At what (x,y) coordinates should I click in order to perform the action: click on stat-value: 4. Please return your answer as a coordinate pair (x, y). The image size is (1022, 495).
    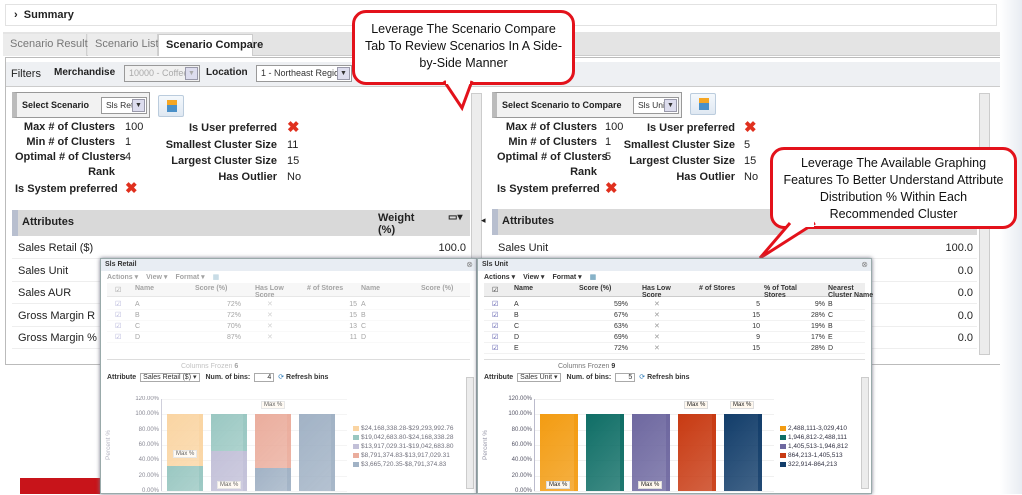
    Looking at the image, I should click on (128, 157).